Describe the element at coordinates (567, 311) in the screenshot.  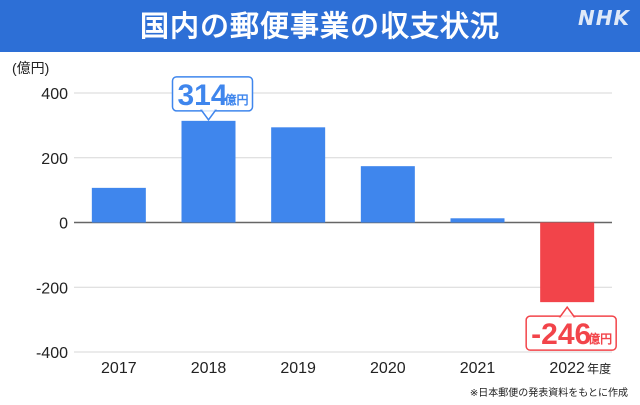
I see `callout-pointer` at that location.